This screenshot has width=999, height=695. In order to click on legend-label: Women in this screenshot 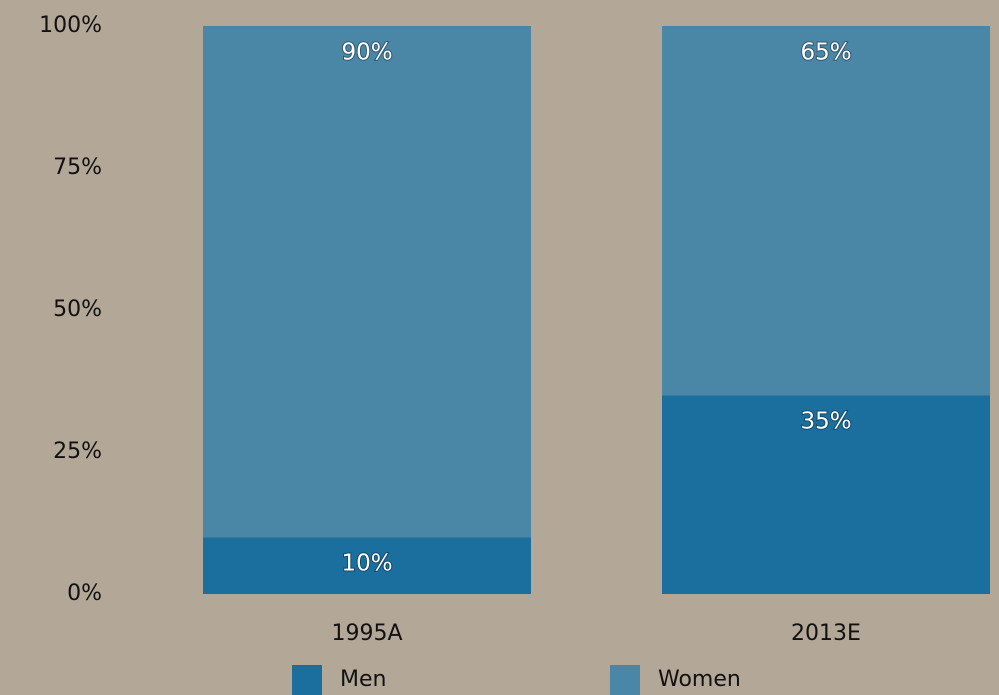, I will do `click(699, 679)`.